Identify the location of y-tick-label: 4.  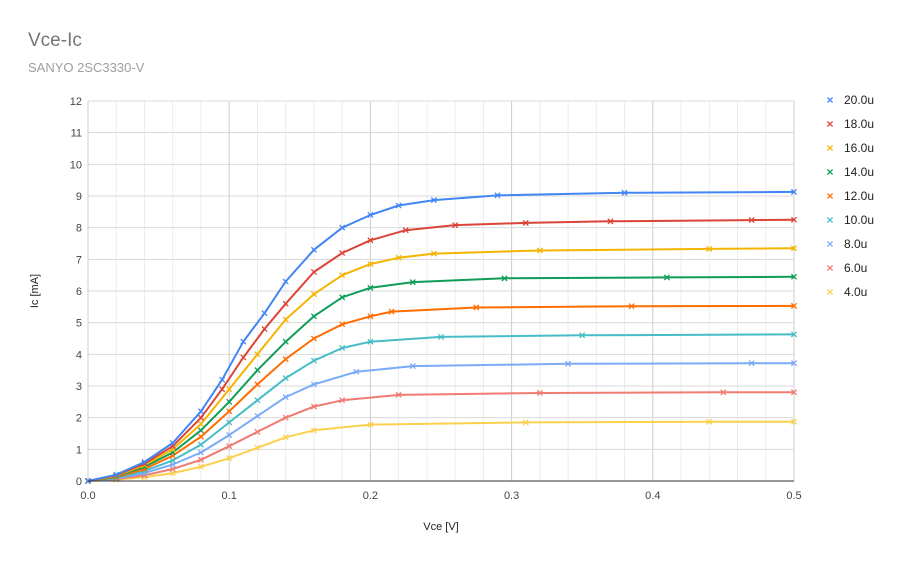
(79, 355).